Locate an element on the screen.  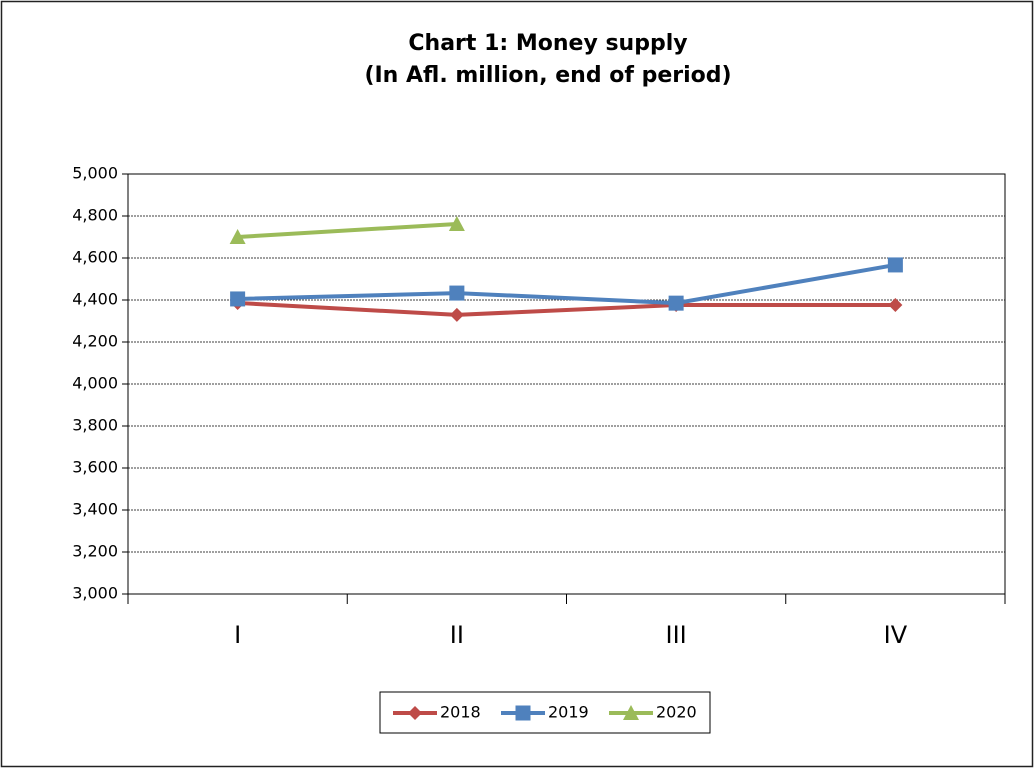
x-tick-label: III is located at coordinates (676, 635).